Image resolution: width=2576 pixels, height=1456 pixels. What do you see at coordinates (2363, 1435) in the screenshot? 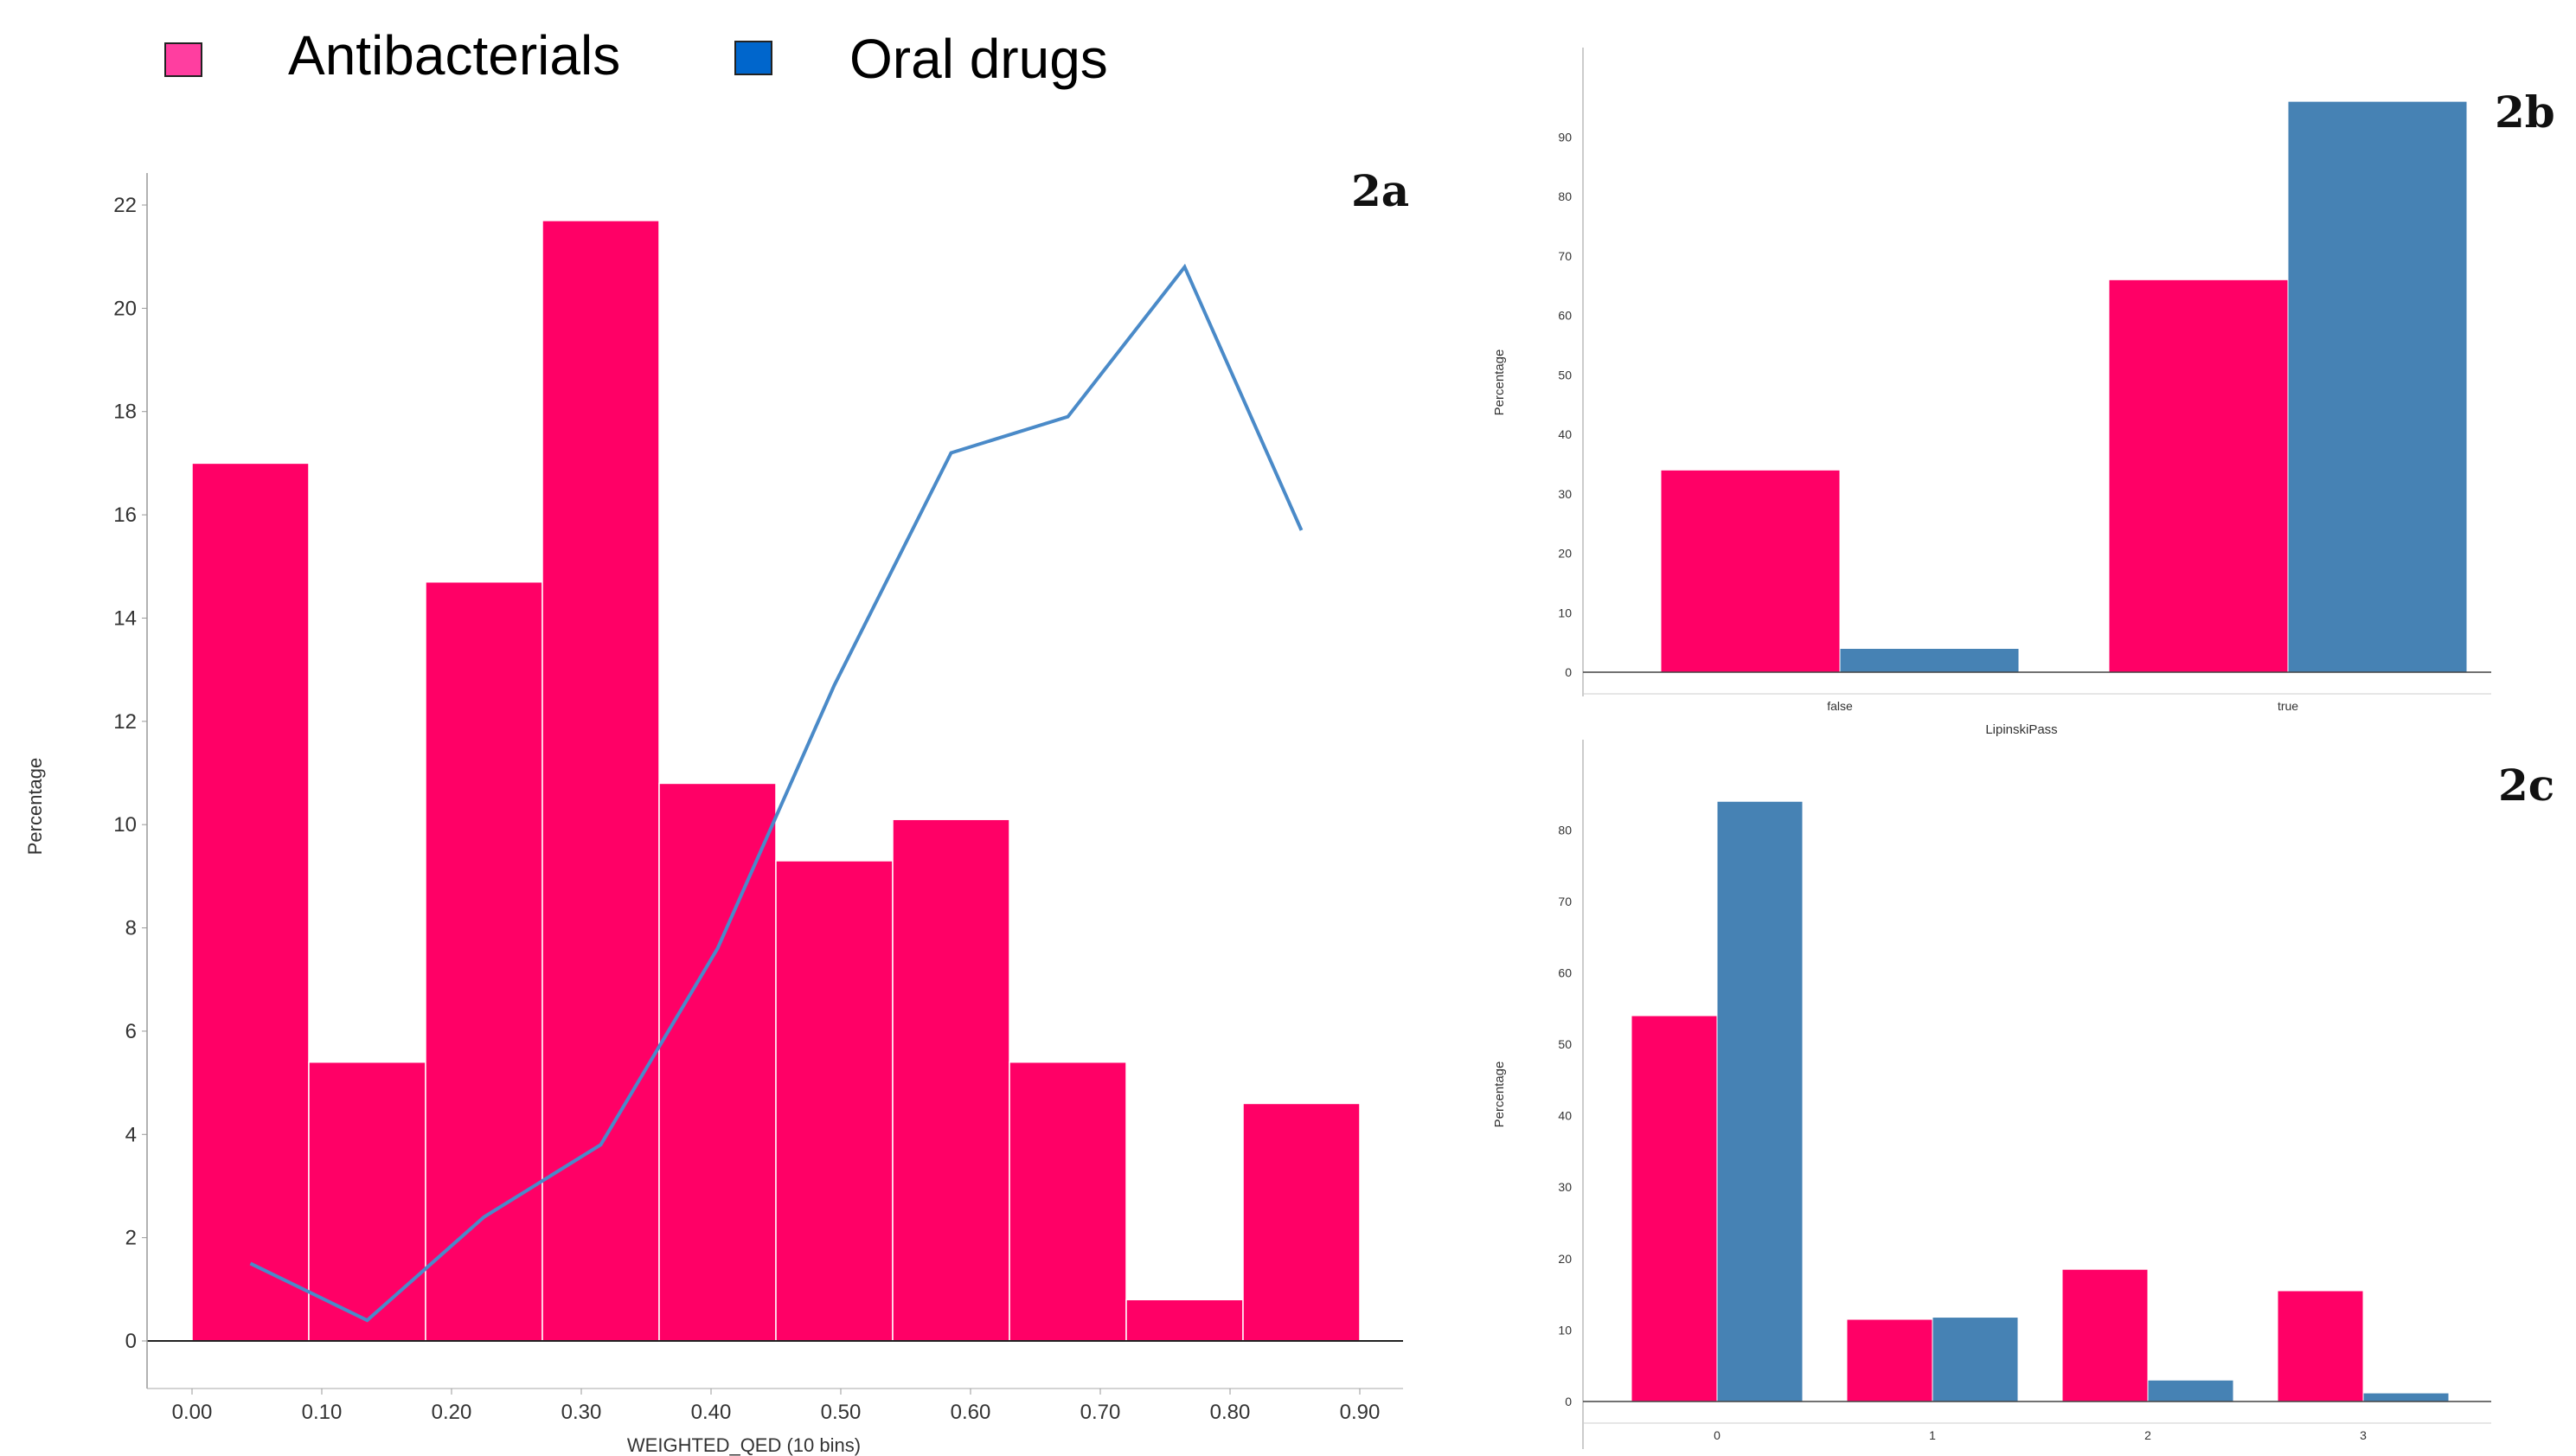
I see `x-tick-label: 3` at bounding box center [2363, 1435].